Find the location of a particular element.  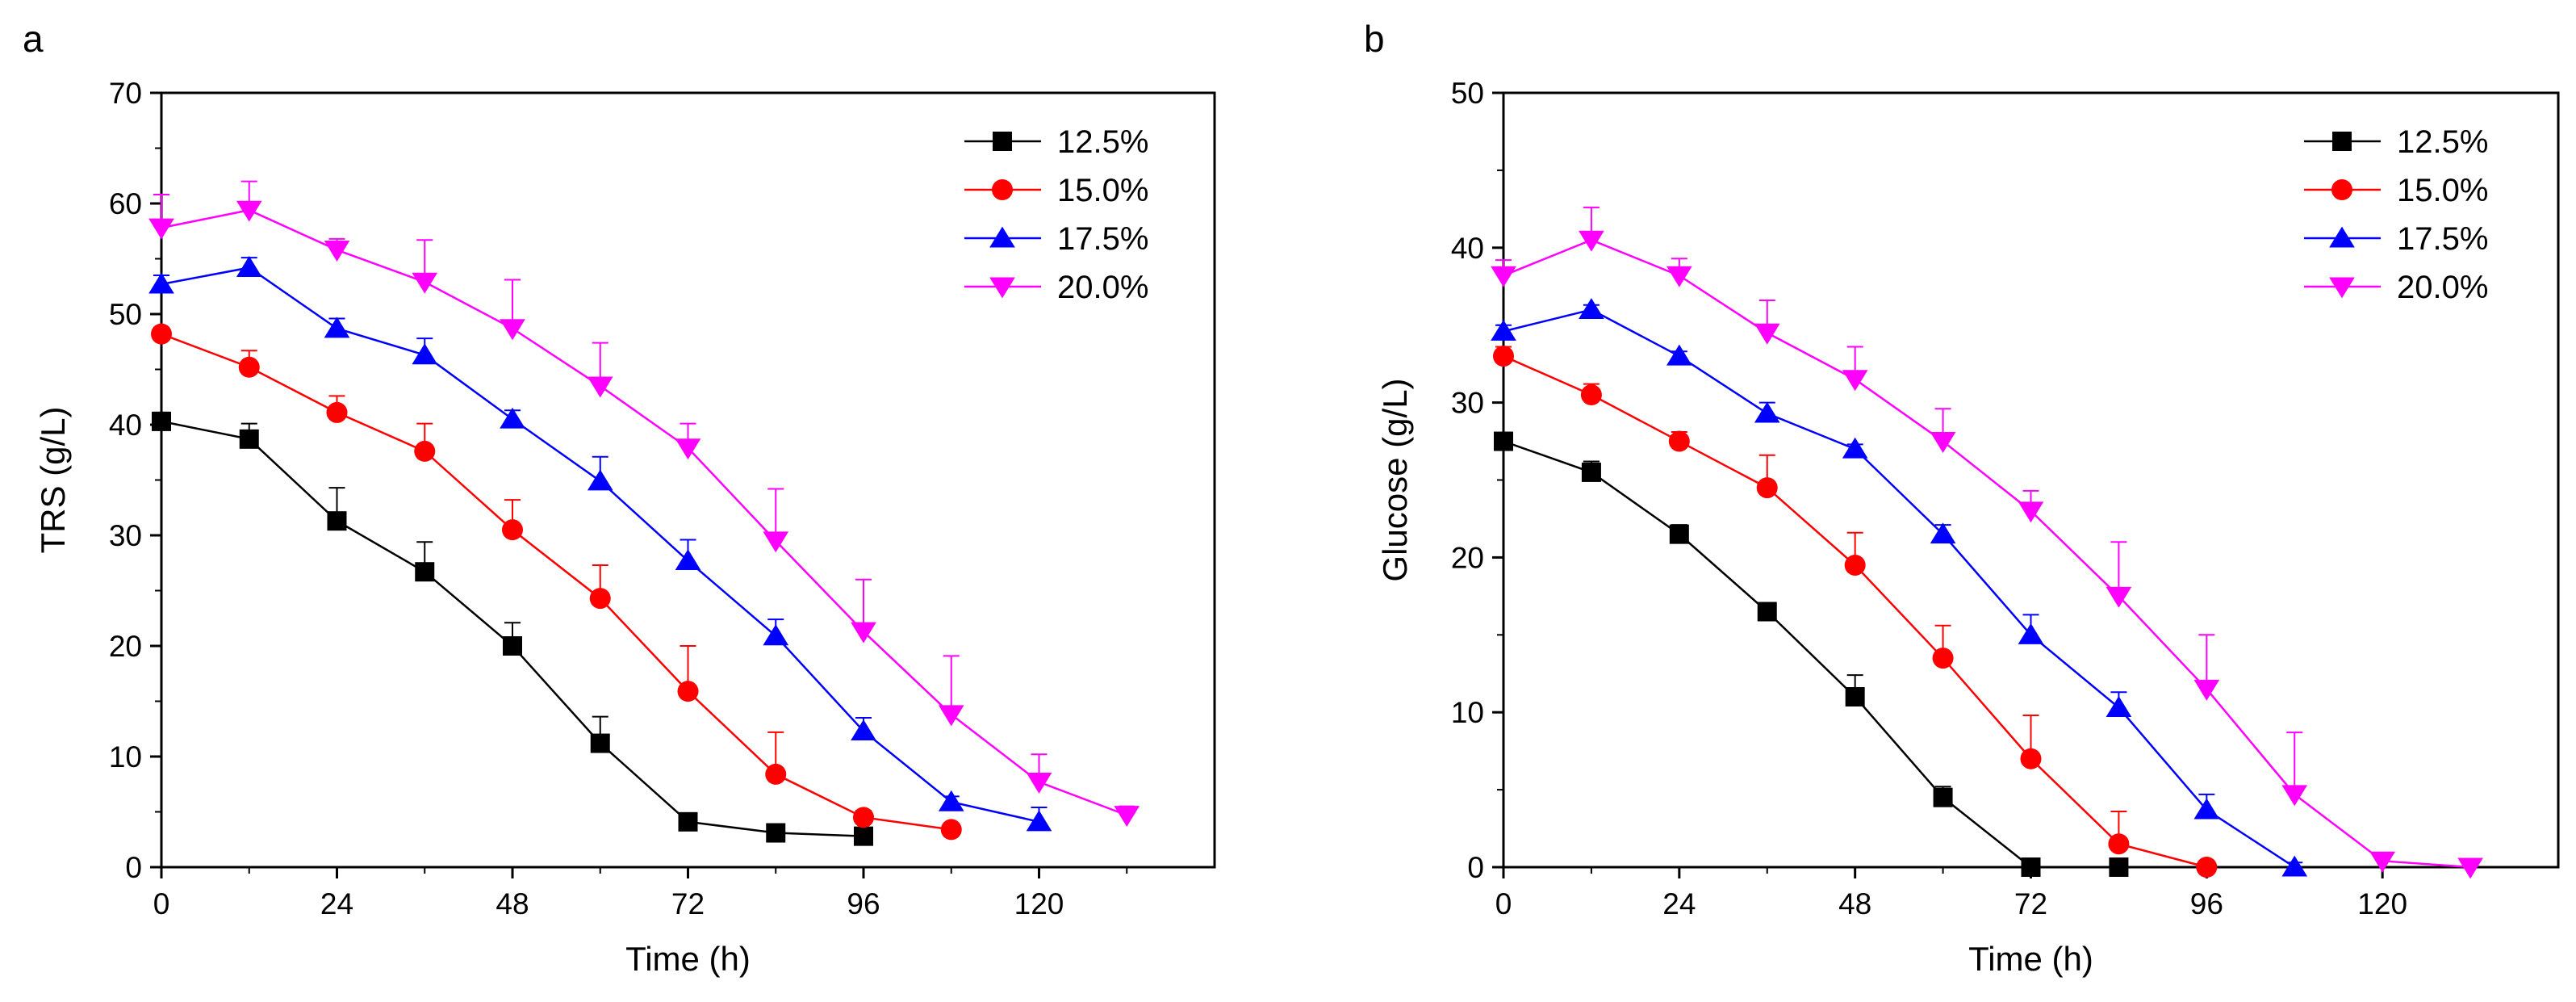

panel-label: b is located at coordinates (1374, 39).